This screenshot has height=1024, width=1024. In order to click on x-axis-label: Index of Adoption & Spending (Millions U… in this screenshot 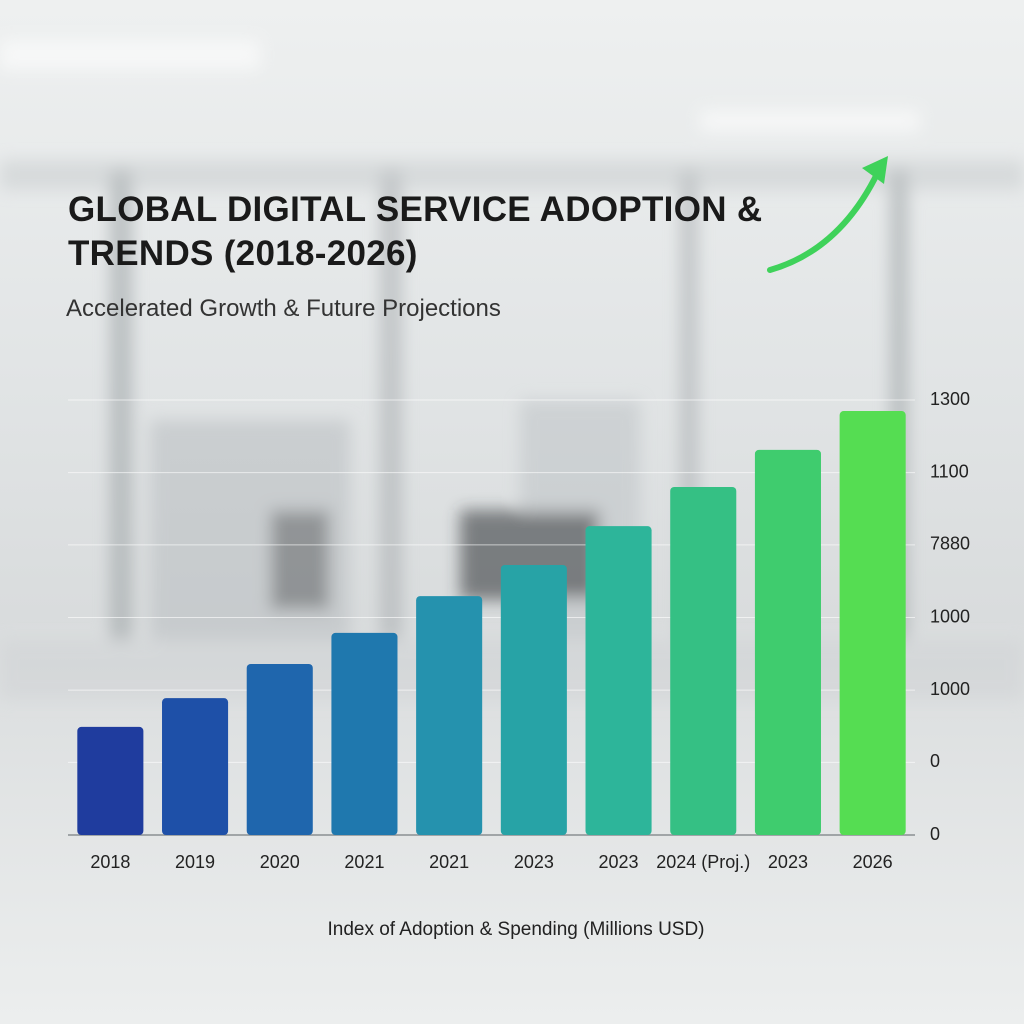, I will do `click(515, 929)`.